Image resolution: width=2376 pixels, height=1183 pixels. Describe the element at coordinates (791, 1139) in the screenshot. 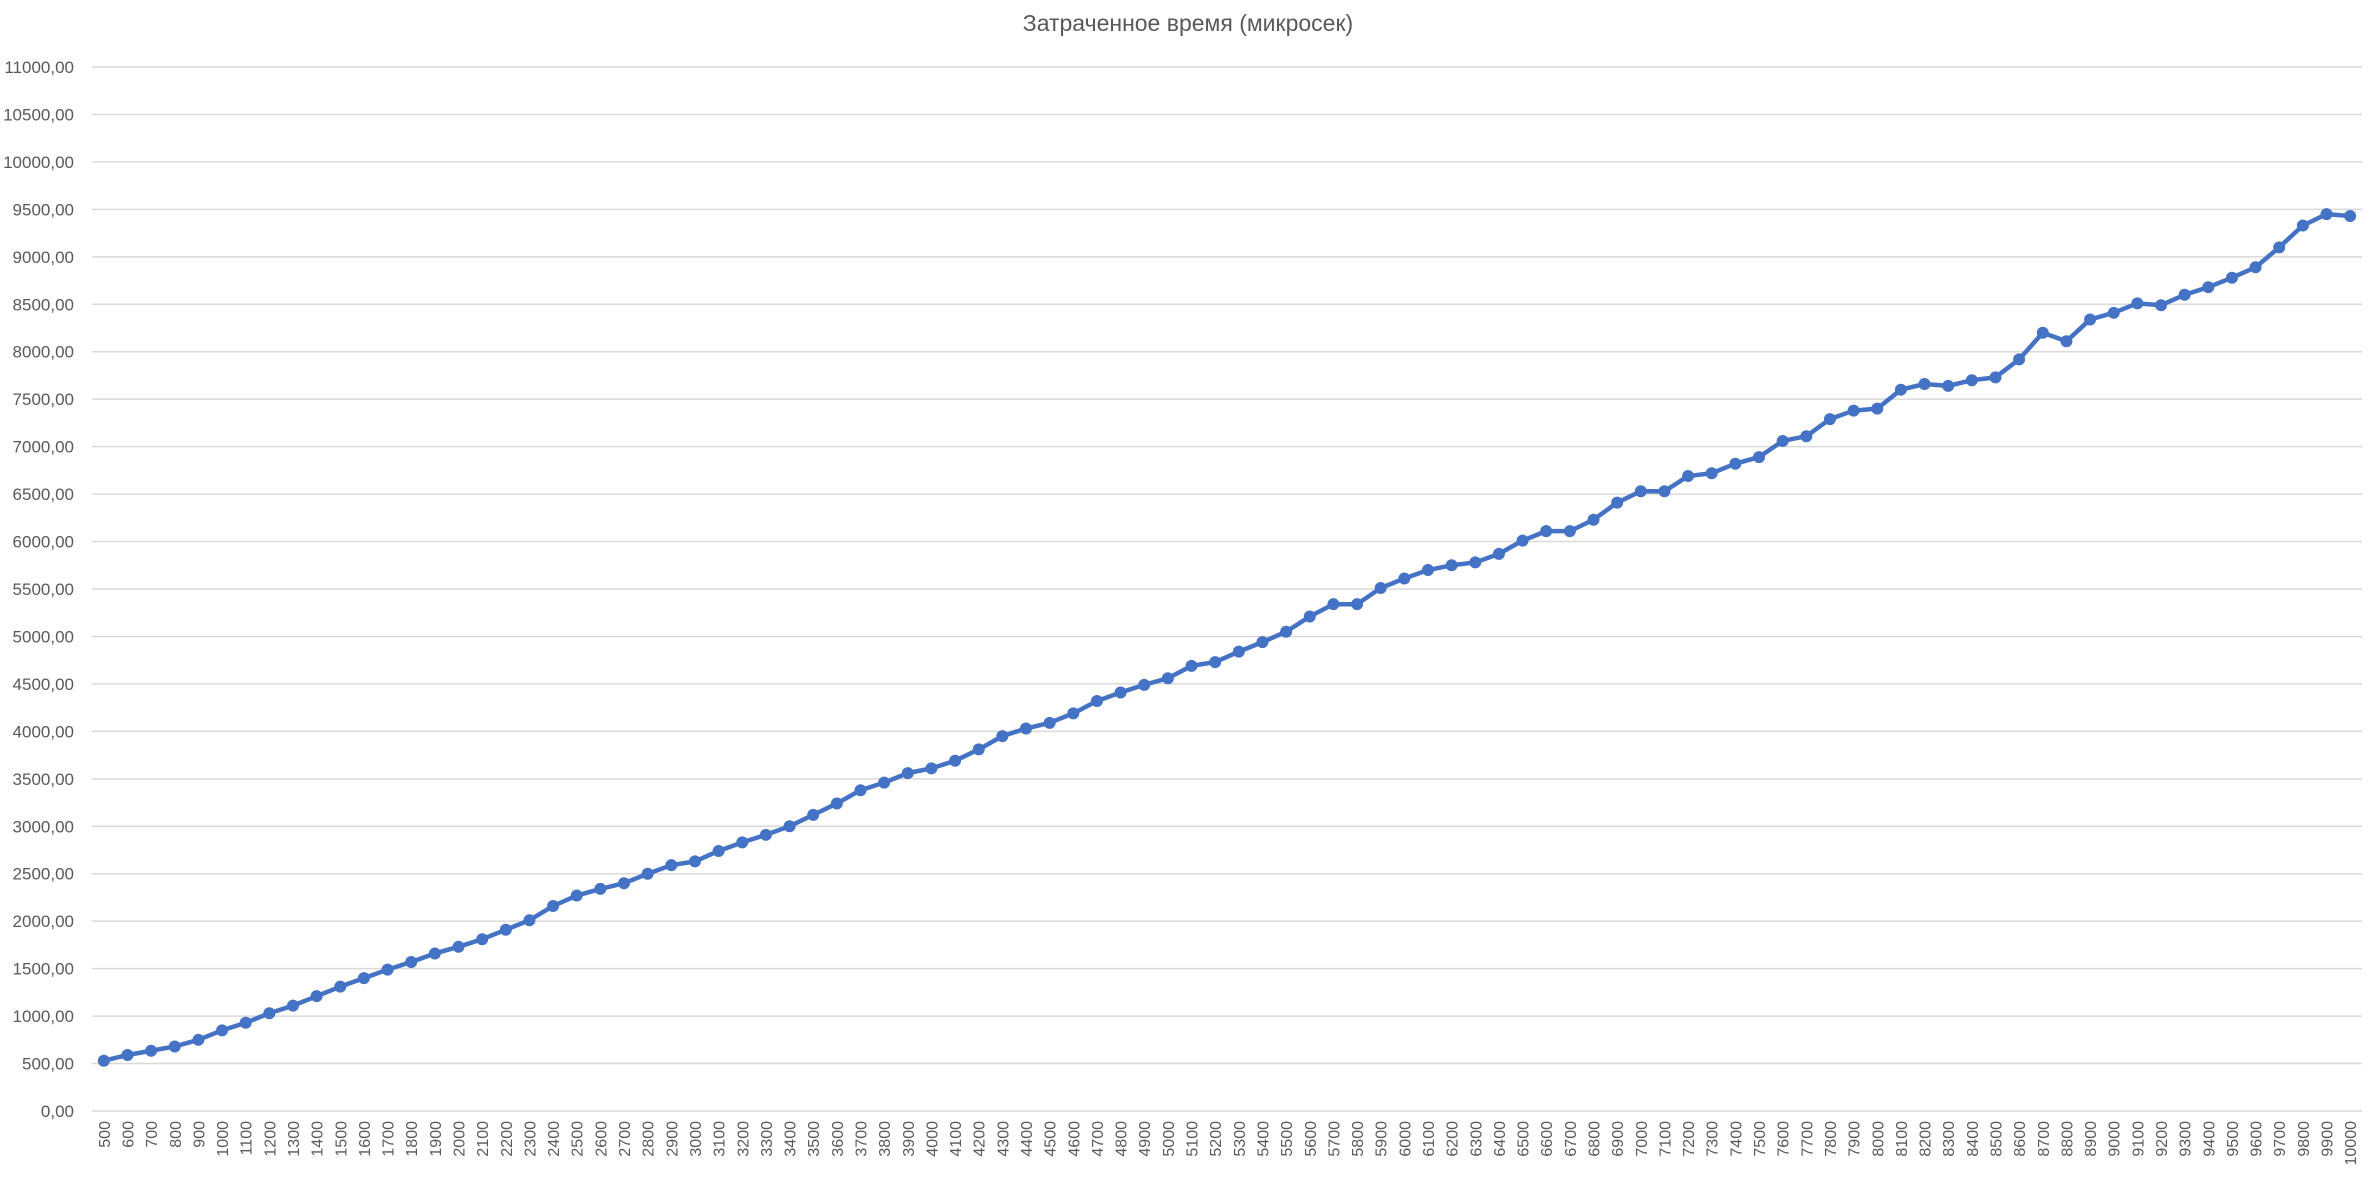

I see `x-tick-label: 3400` at that location.